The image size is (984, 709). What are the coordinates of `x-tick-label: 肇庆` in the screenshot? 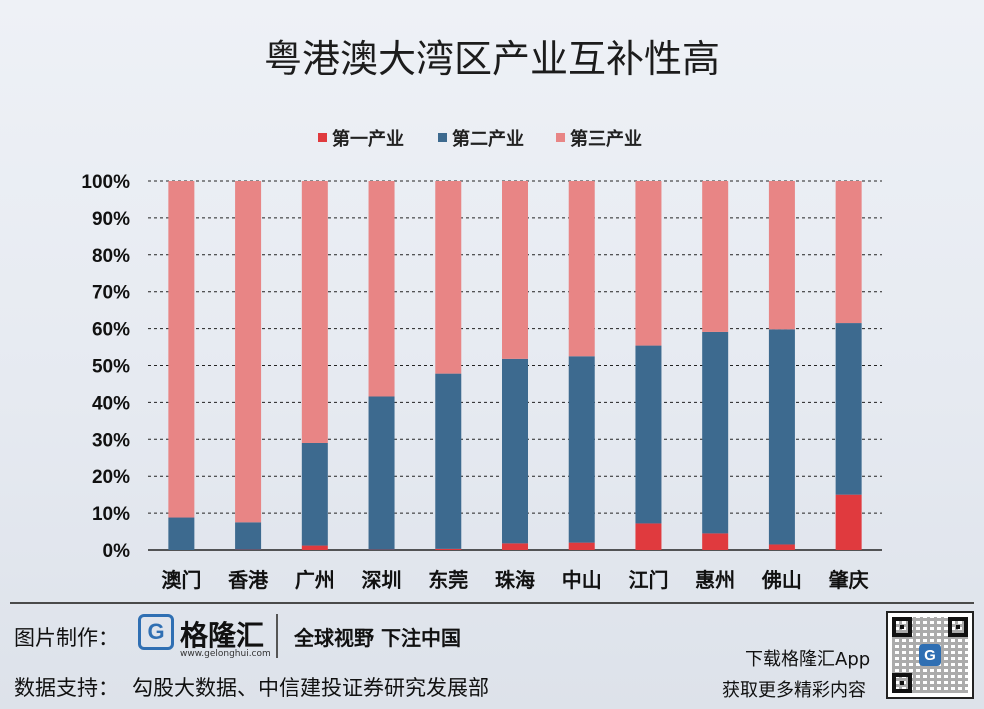 It's located at (849, 580).